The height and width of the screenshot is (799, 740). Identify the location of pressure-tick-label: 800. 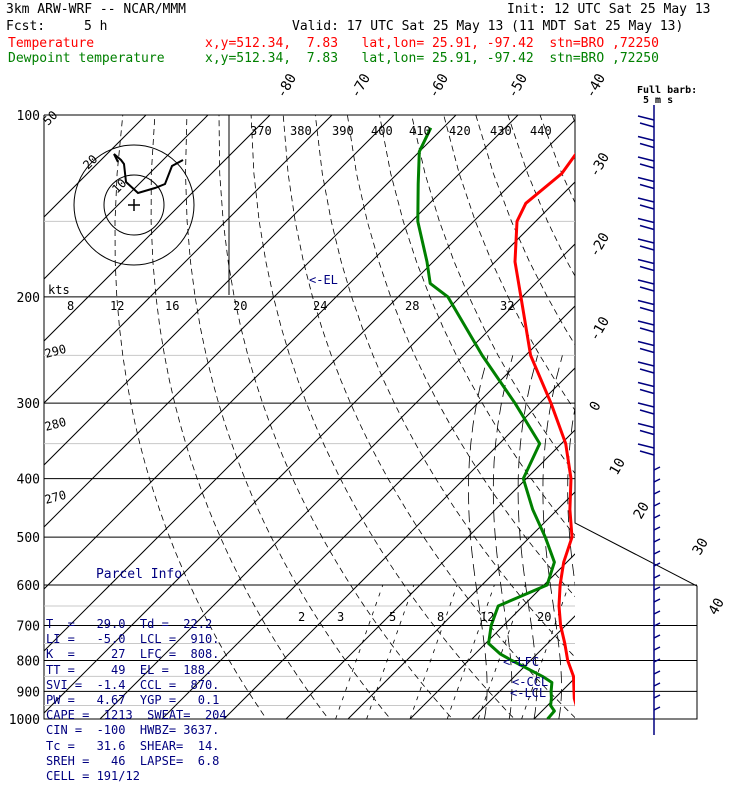
(28, 661).